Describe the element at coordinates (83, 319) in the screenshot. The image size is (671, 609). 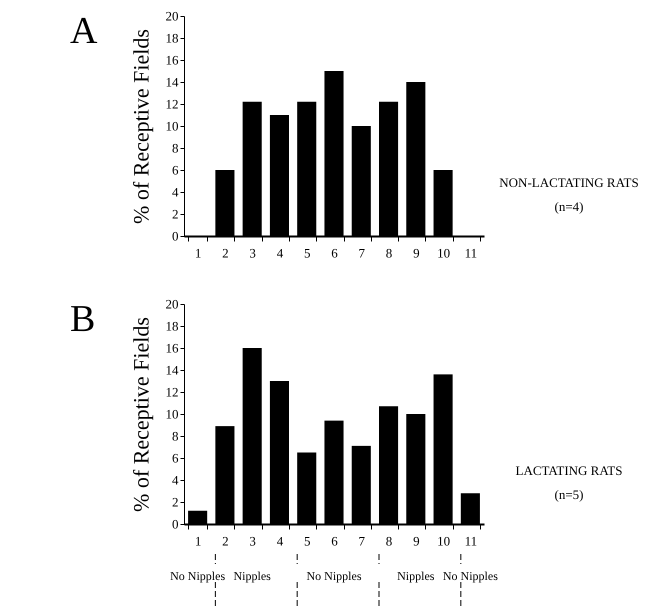
I see `chart-title: B` at that location.